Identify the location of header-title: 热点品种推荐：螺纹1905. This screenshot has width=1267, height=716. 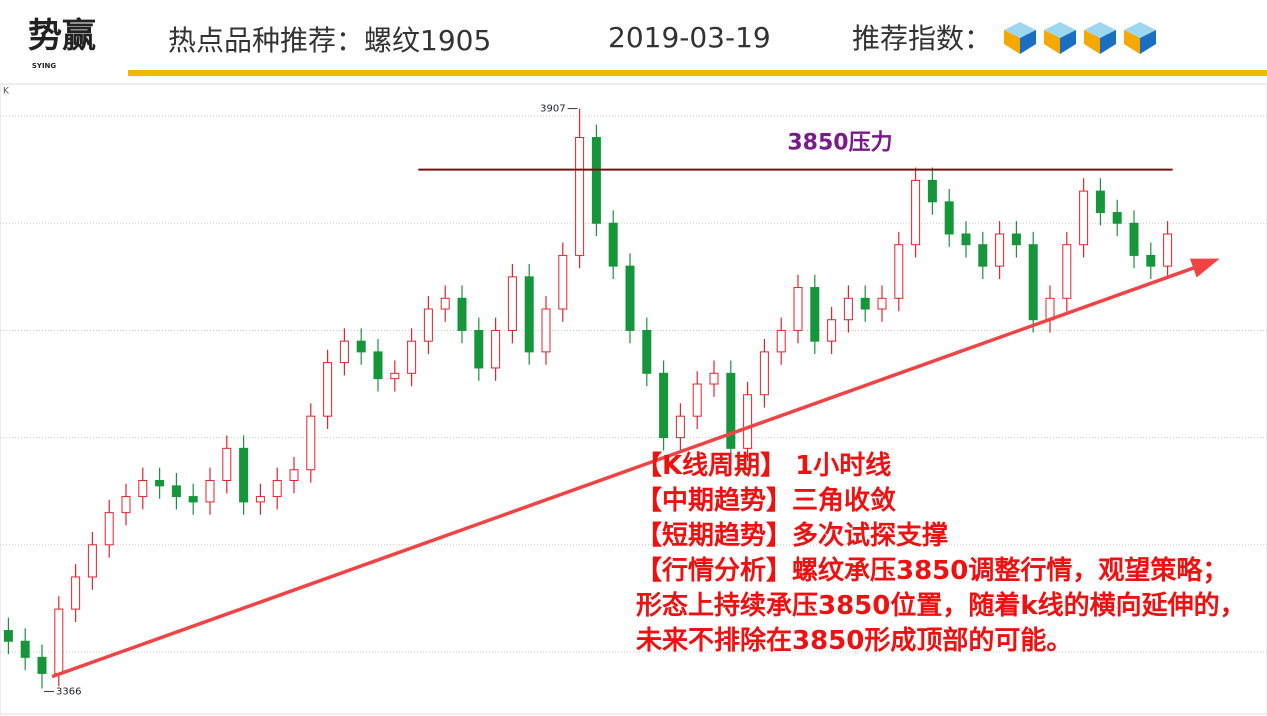
(329, 40).